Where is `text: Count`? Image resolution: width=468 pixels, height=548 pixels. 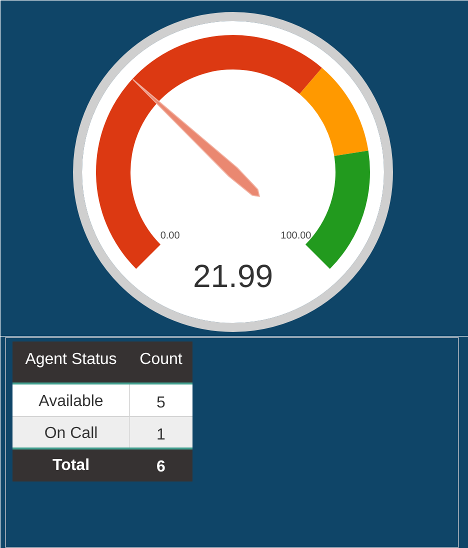
text: Count is located at coordinates (161, 359).